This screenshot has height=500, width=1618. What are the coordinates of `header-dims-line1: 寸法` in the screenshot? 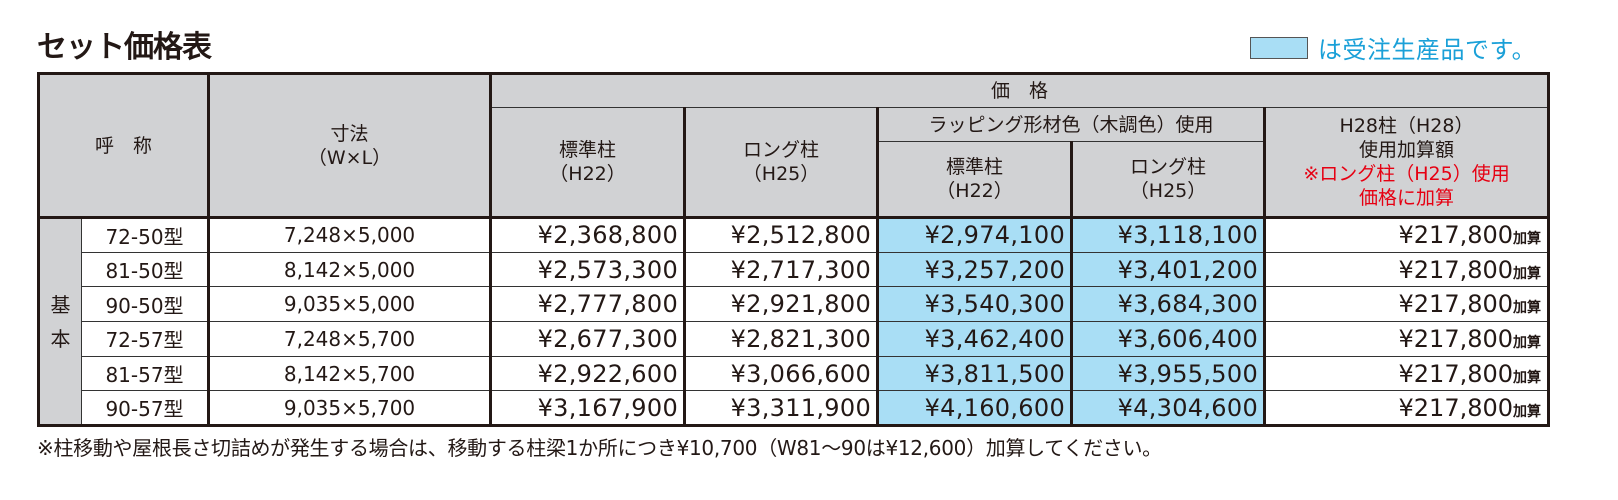 It's located at (349, 133).